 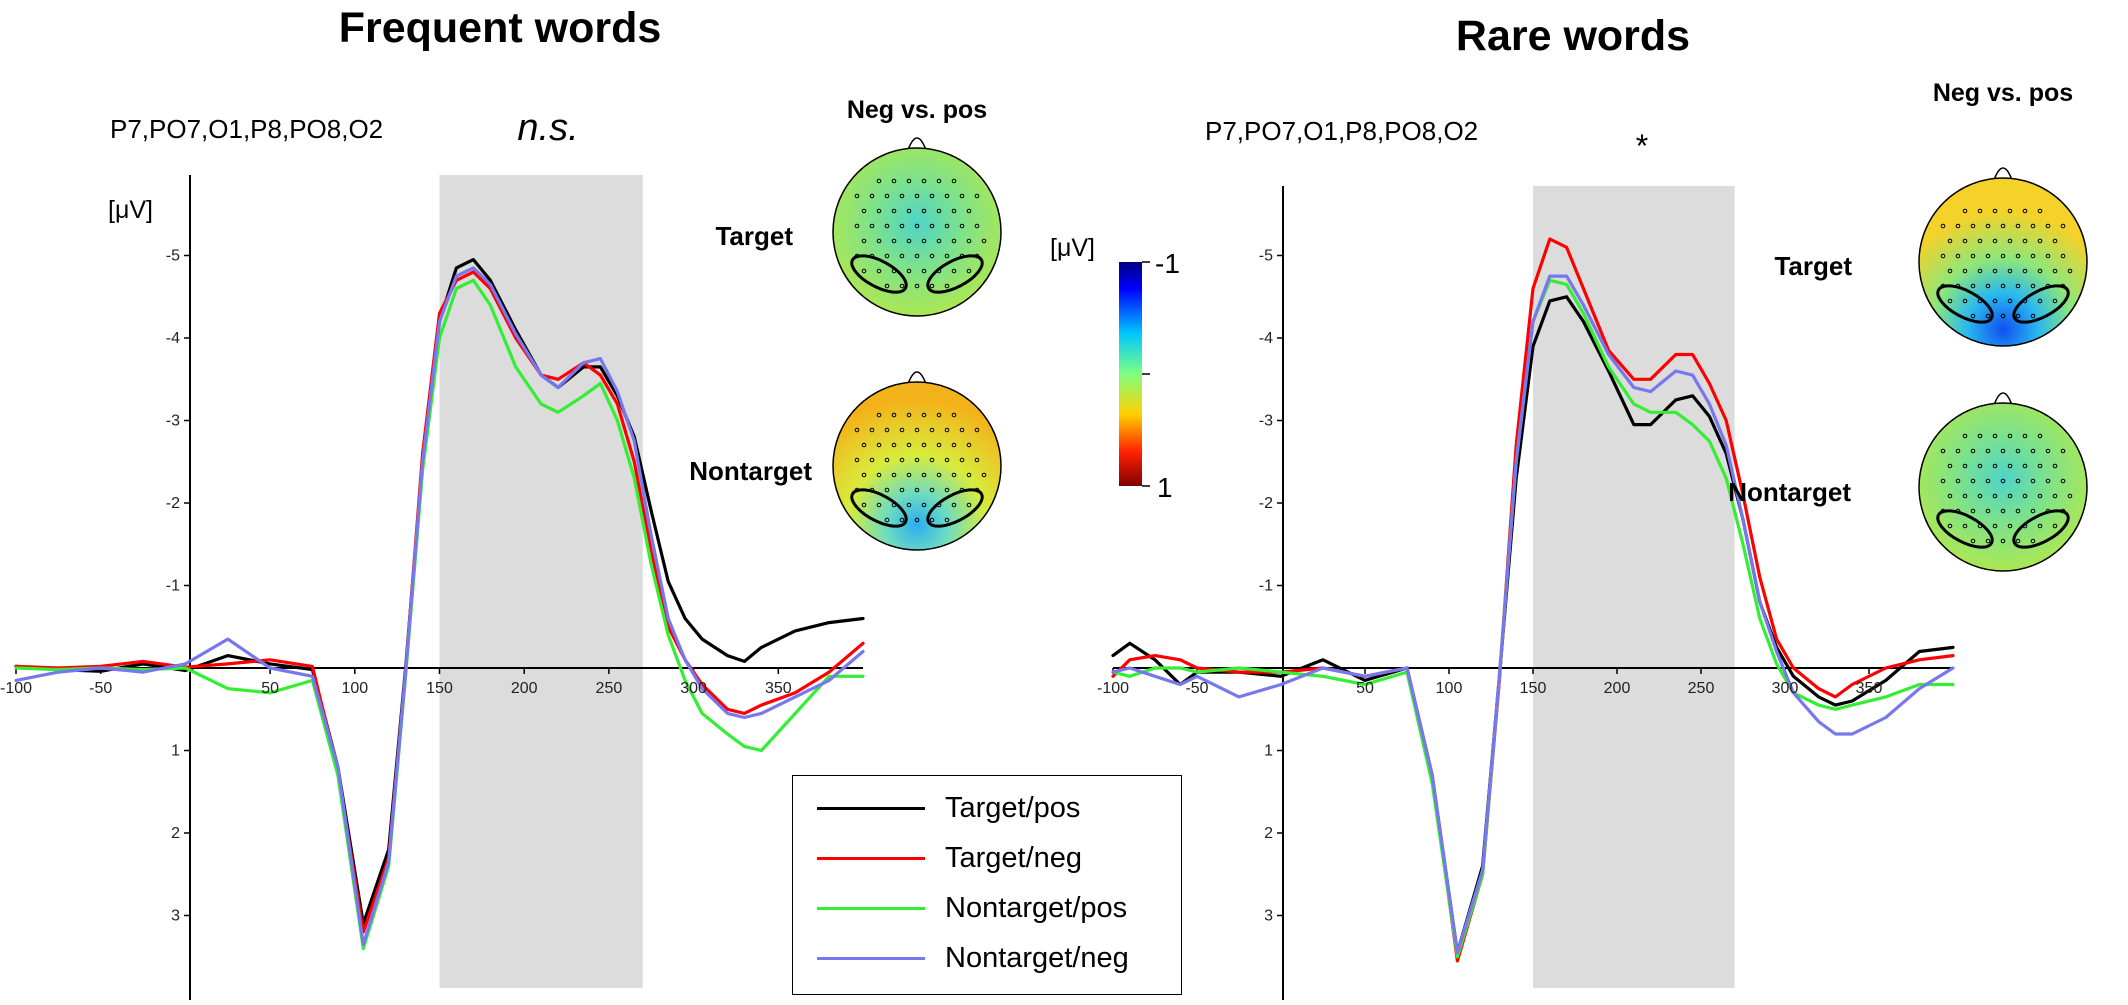 What do you see at coordinates (917, 110) in the screenshot?
I see `topomap-header: Neg vs. pos` at bounding box center [917, 110].